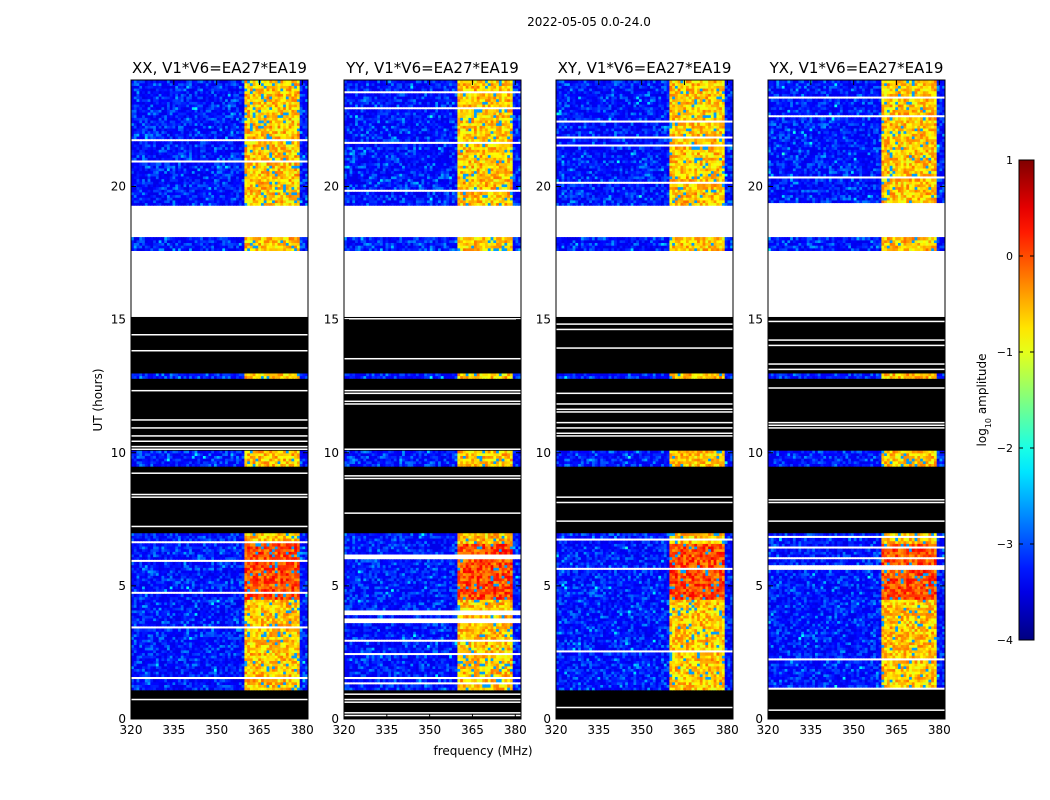 The width and height of the screenshot is (1050, 800). I want to click on panel-title: YX, V1*V6=EA27*EA19, so click(856, 68).